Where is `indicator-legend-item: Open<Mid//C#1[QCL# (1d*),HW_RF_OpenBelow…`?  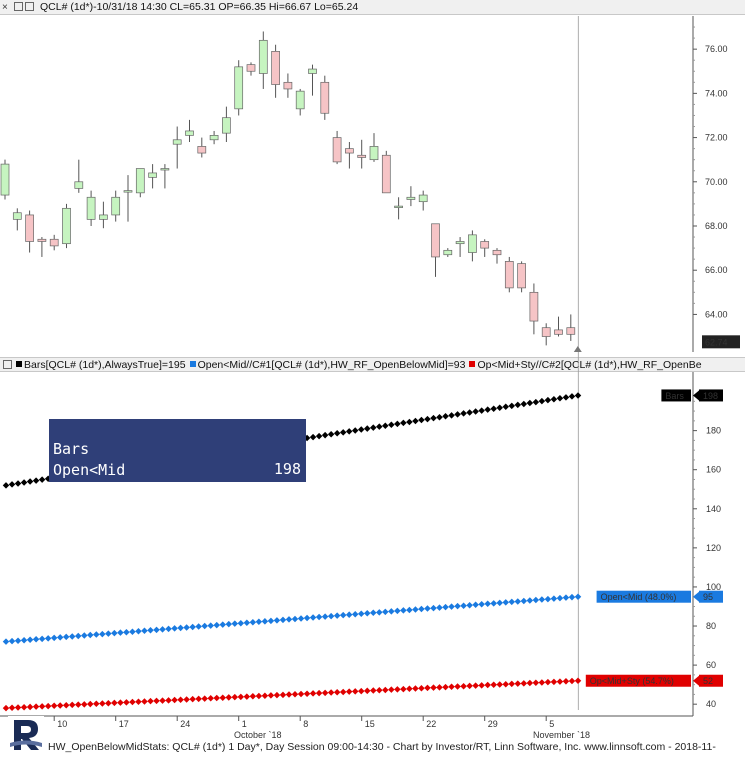 indicator-legend-item: Open<Mid//C#1[QCL# (1d*),HW_RF_OpenBelow… is located at coordinates (327, 365).